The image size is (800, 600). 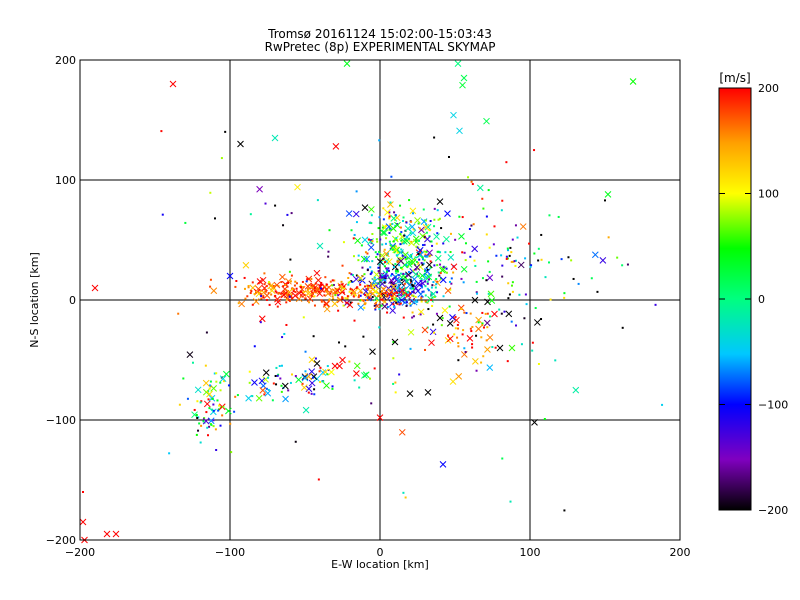 I want to click on colorbar-tick-label: −200, so click(x=773, y=510).